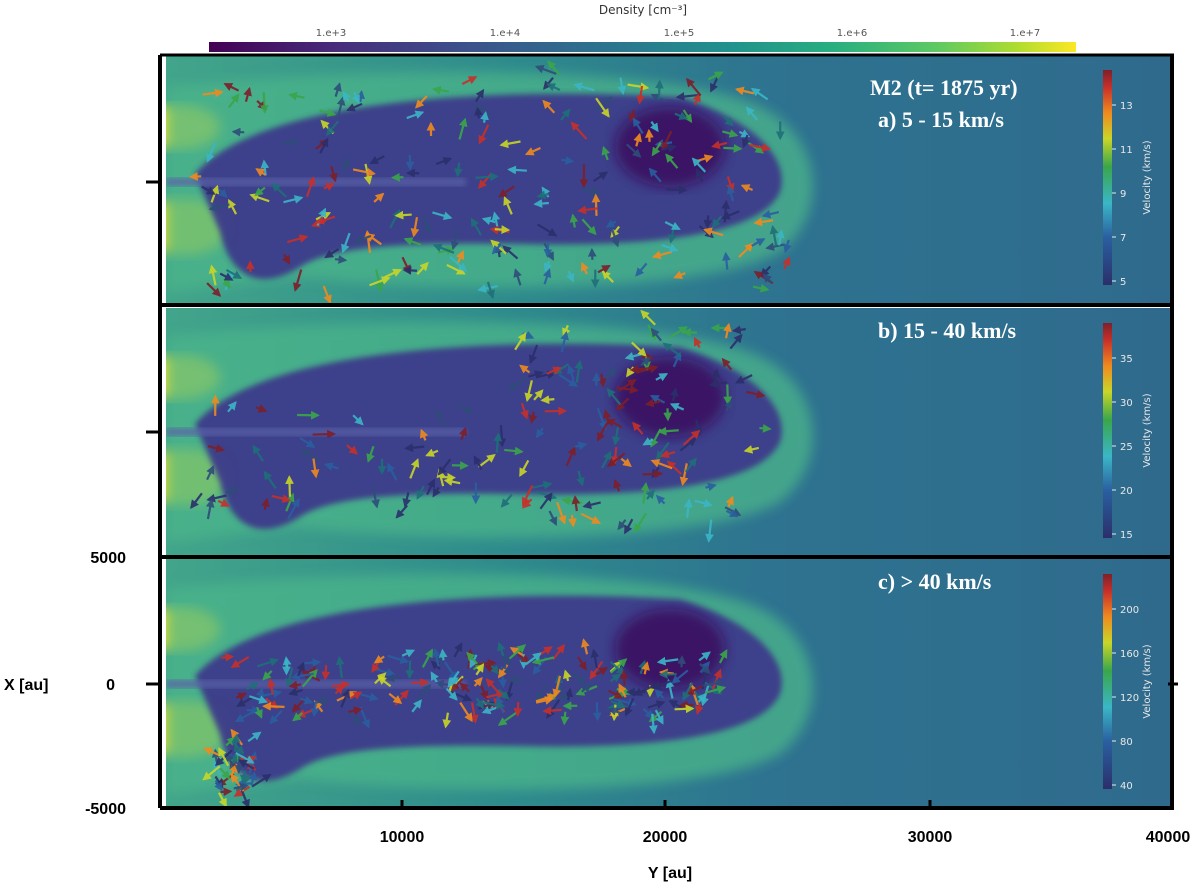  Describe the element at coordinates (665, 837) in the screenshot. I see `x-tick-label-20000: 20000` at that location.